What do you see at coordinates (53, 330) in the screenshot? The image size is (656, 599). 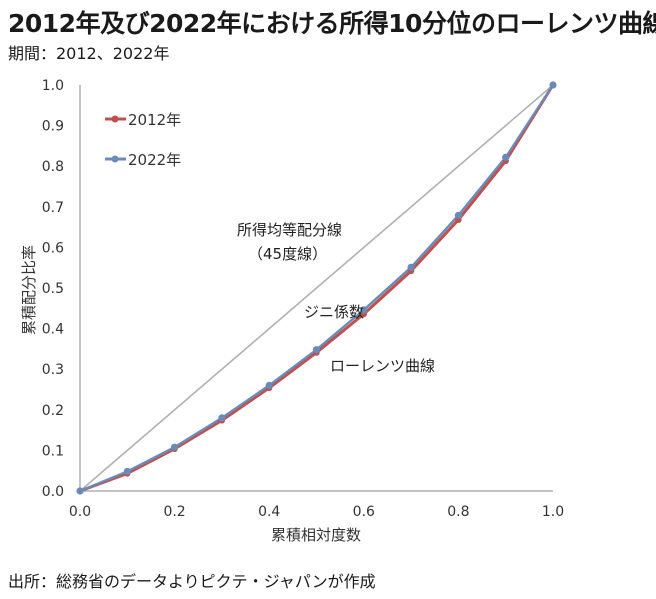 I see `y-tick-label: 0.4` at bounding box center [53, 330].